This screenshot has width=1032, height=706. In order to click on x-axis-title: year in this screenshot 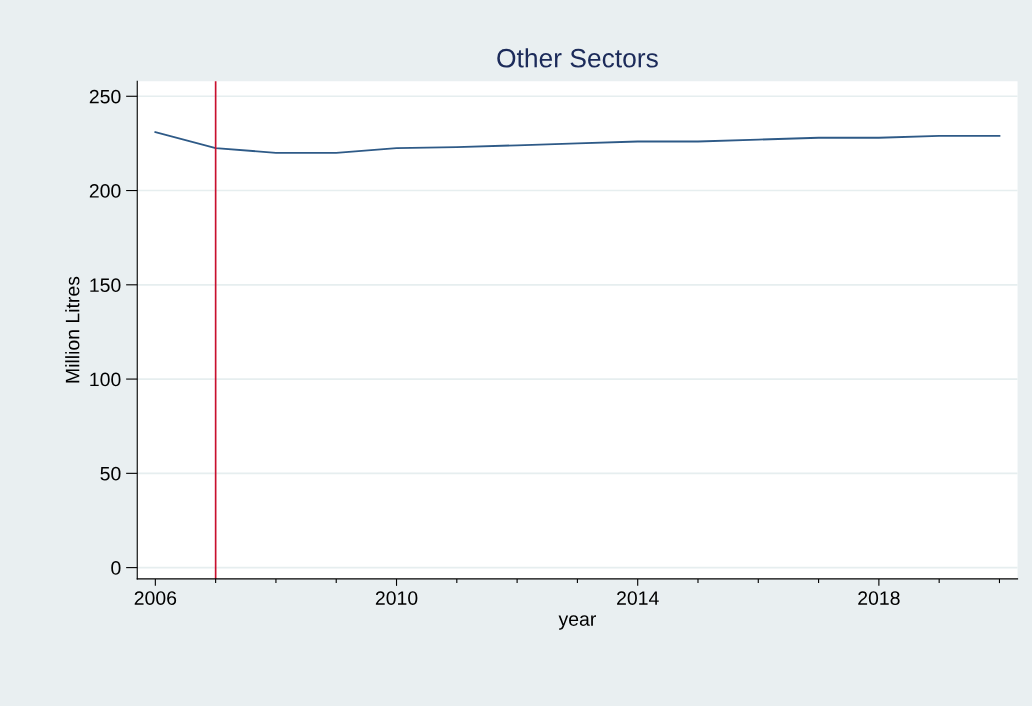, I will do `click(577, 622)`.